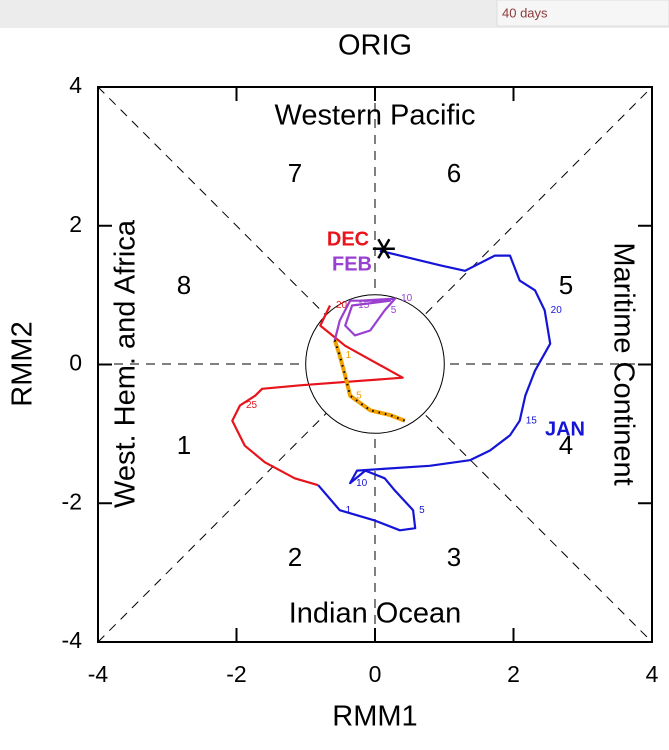 The image size is (669, 750). Describe the element at coordinates (295, 173) in the screenshot. I see `phase-label: 7` at that location.